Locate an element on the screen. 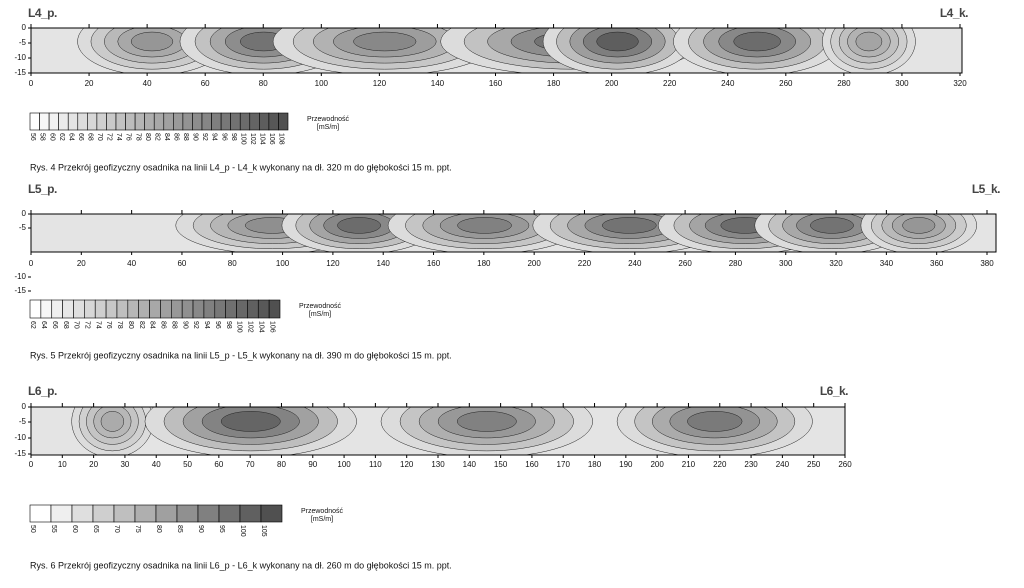  scale-label: 86 is located at coordinates (175, 137).